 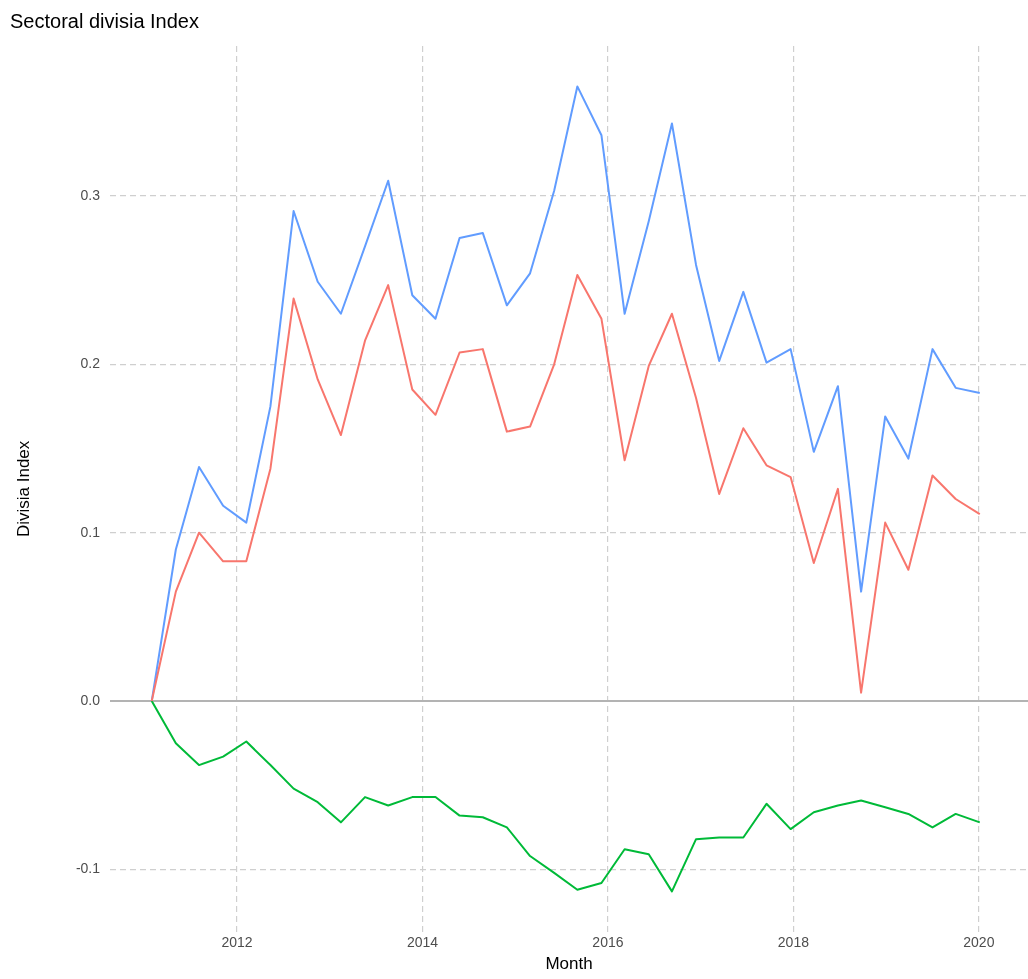 What do you see at coordinates (90, 531) in the screenshot?
I see `y-tick-label: 0.1` at bounding box center [90, 531].